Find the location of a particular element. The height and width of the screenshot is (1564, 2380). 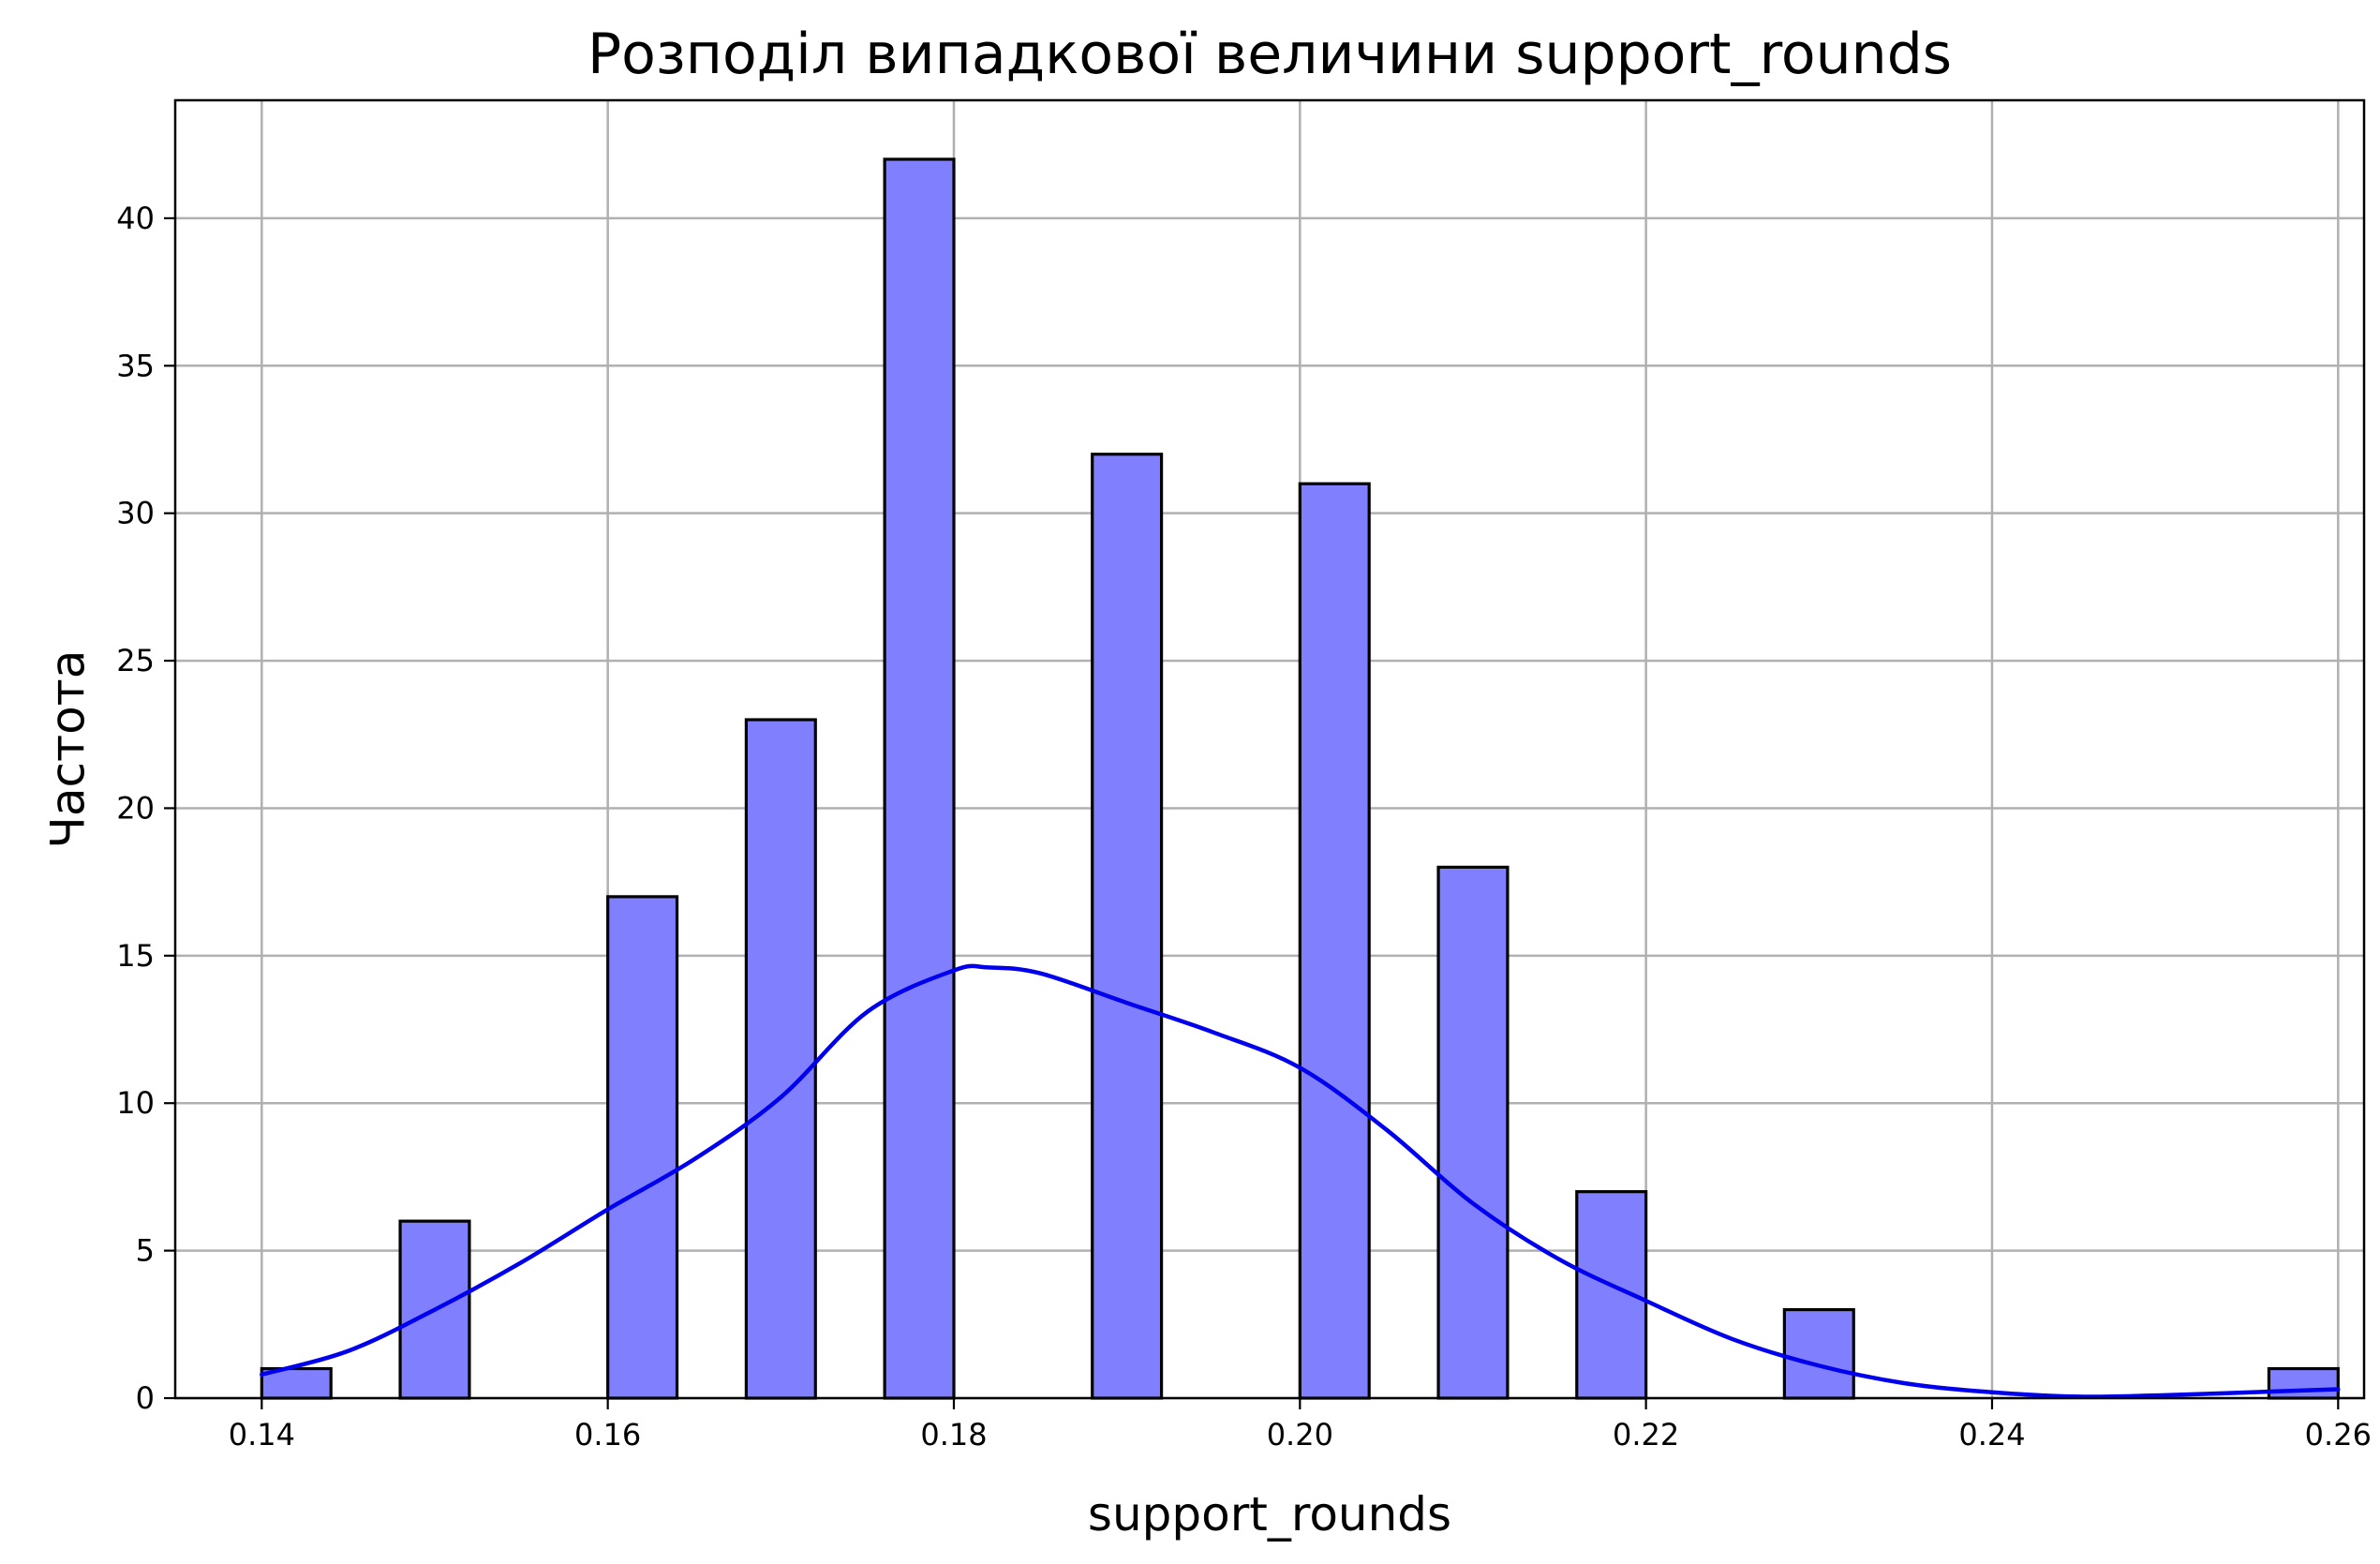

y-tick-label: 10 is located at coordinates (135, 1103).